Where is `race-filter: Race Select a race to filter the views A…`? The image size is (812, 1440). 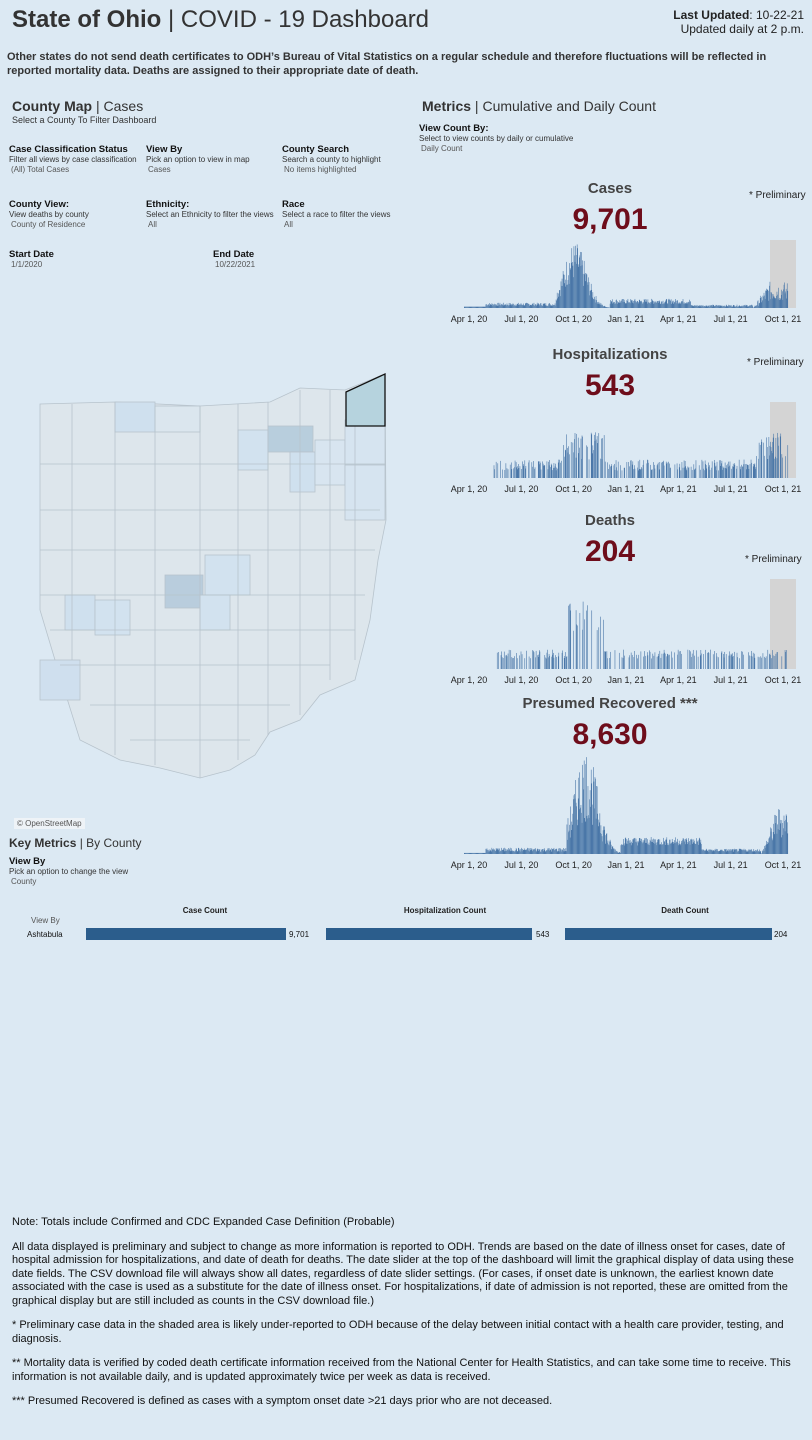
race-filter: Race Select a race to filter the views A… is located at coordinates (336, 214).